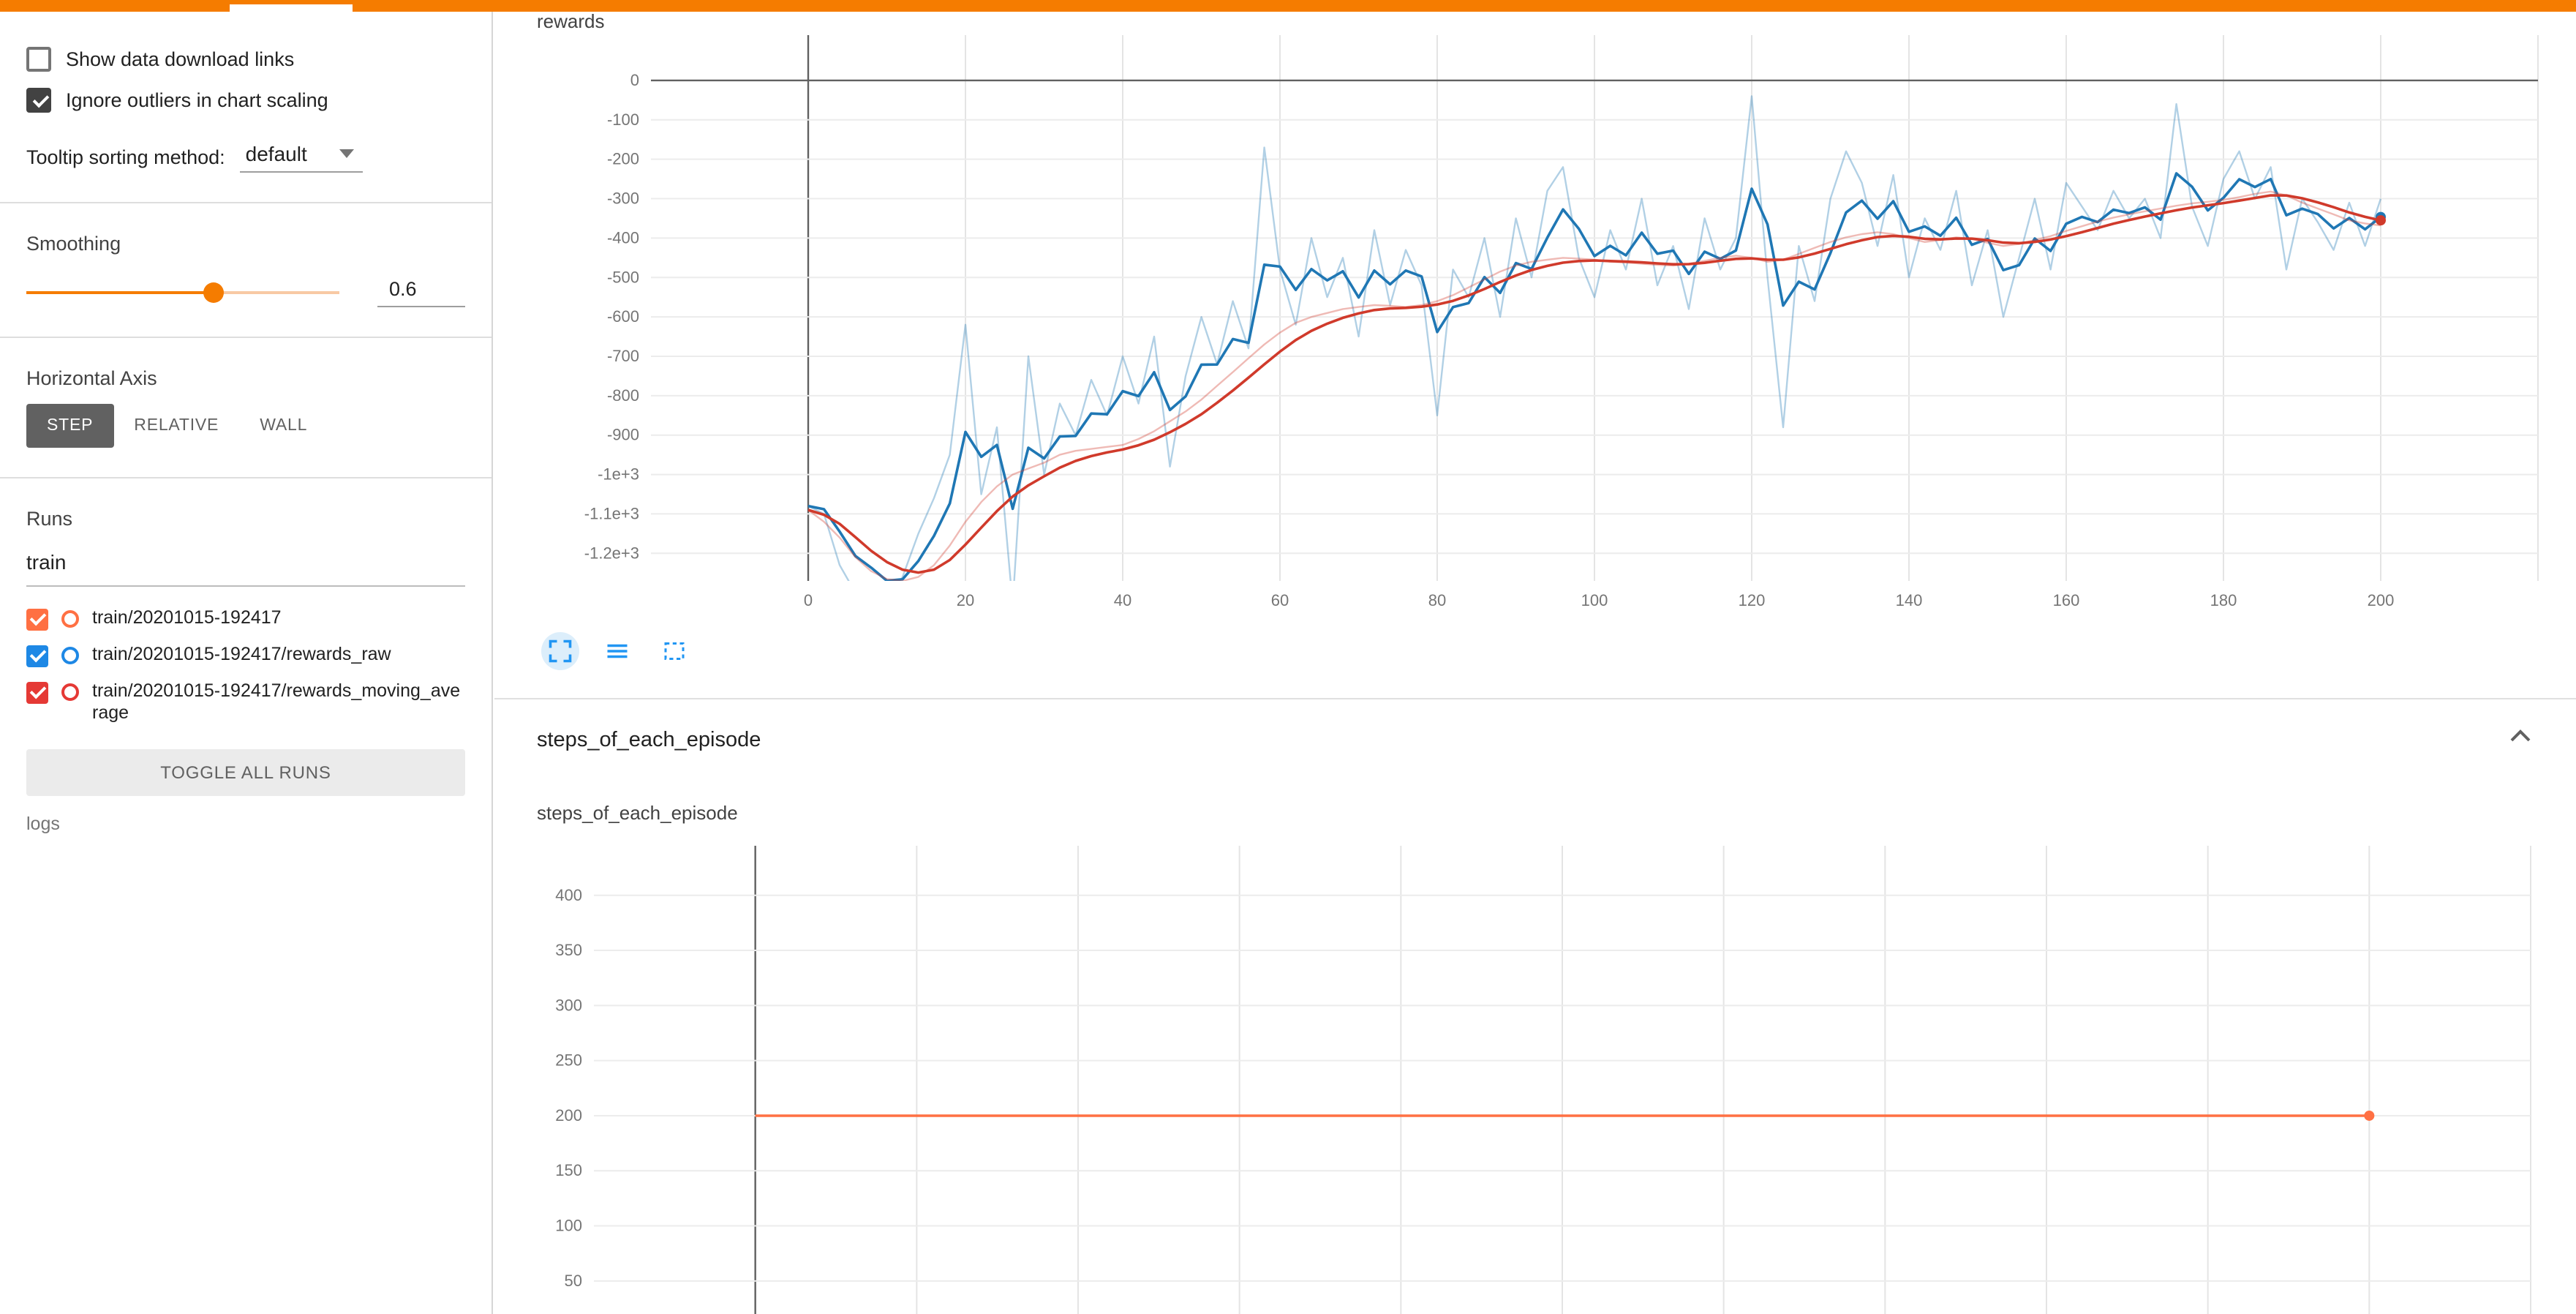 This screenshot has width=2576, height=1314. I want to click on y-tick-label: -600, so click(623, 316).